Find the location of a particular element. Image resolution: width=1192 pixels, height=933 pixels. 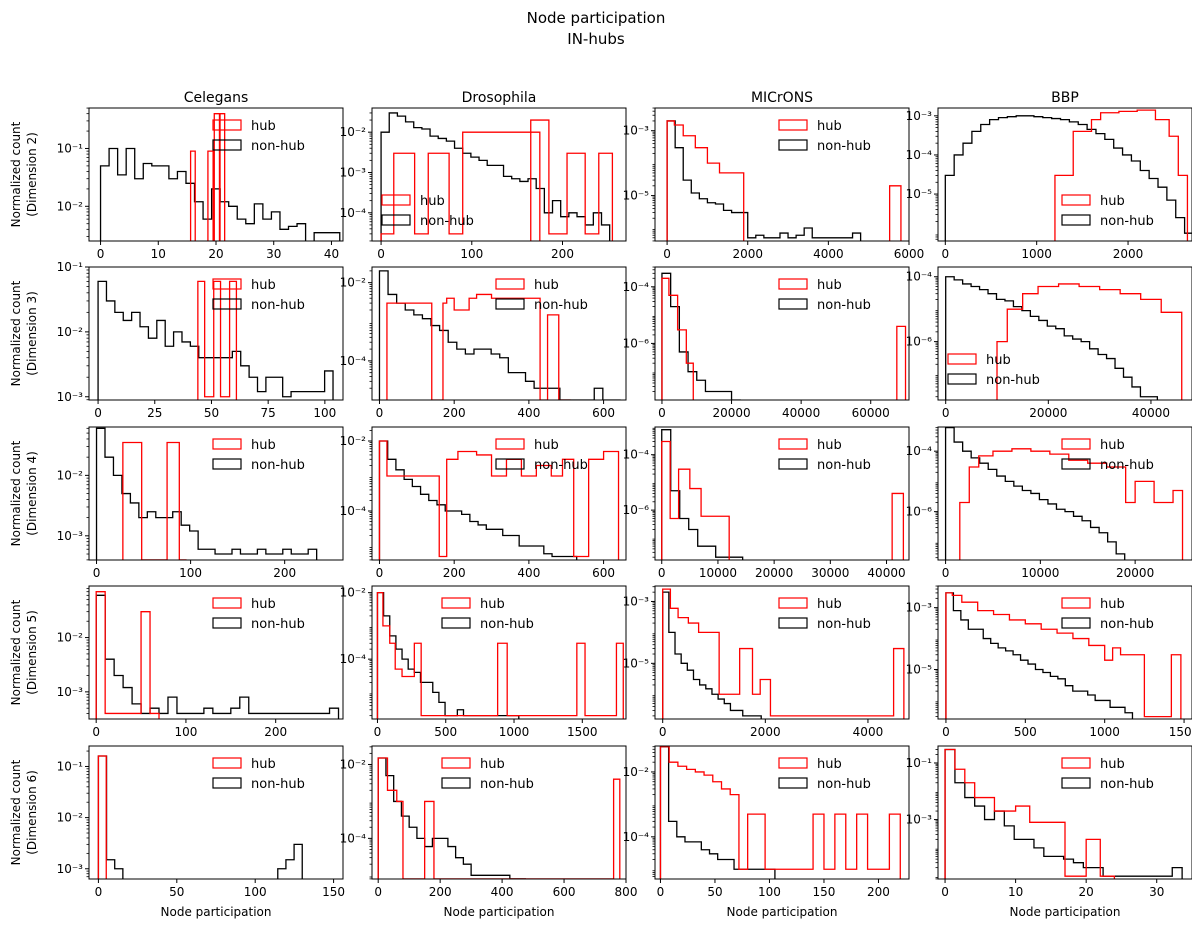

row-label-line2: (Dimension 4) is located at coordinates (32, 493).